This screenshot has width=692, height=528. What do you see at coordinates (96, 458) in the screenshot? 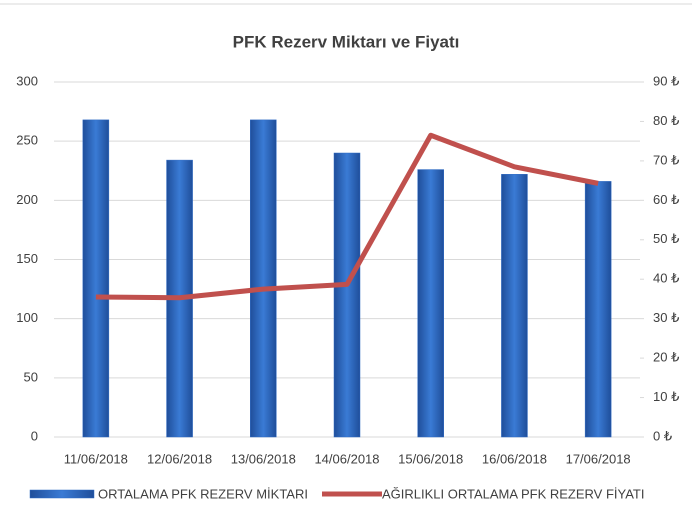
I see `x-tick-label: 11/06/2018` at bounding box center [96, 458].